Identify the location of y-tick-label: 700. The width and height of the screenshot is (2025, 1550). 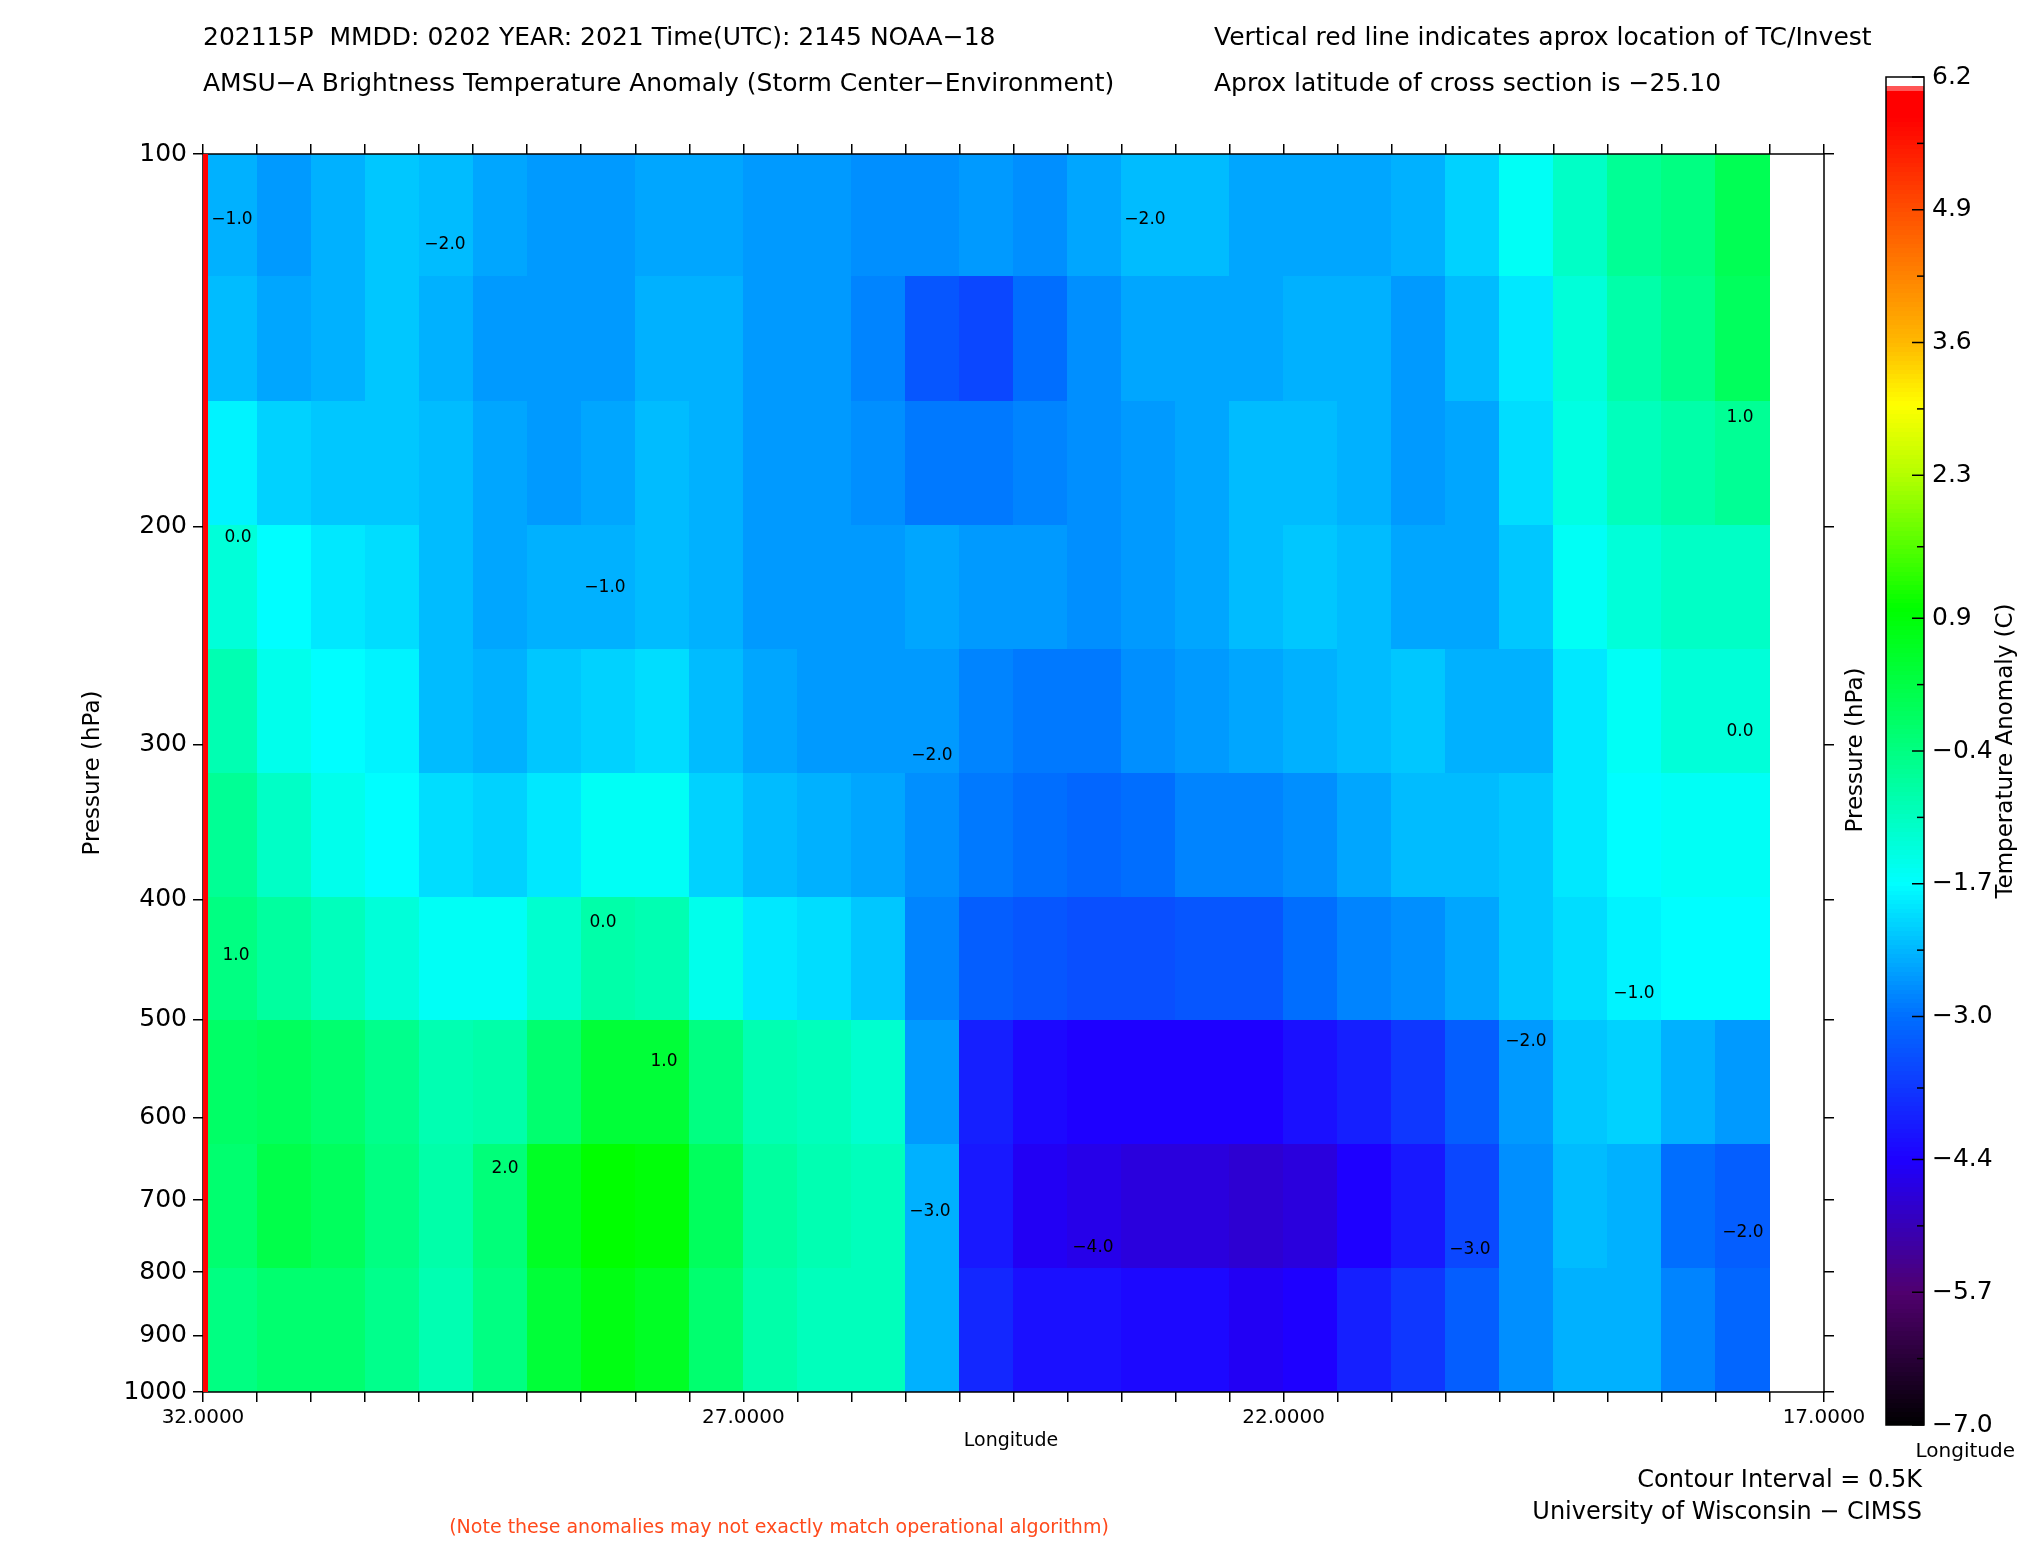
(163, 1198).